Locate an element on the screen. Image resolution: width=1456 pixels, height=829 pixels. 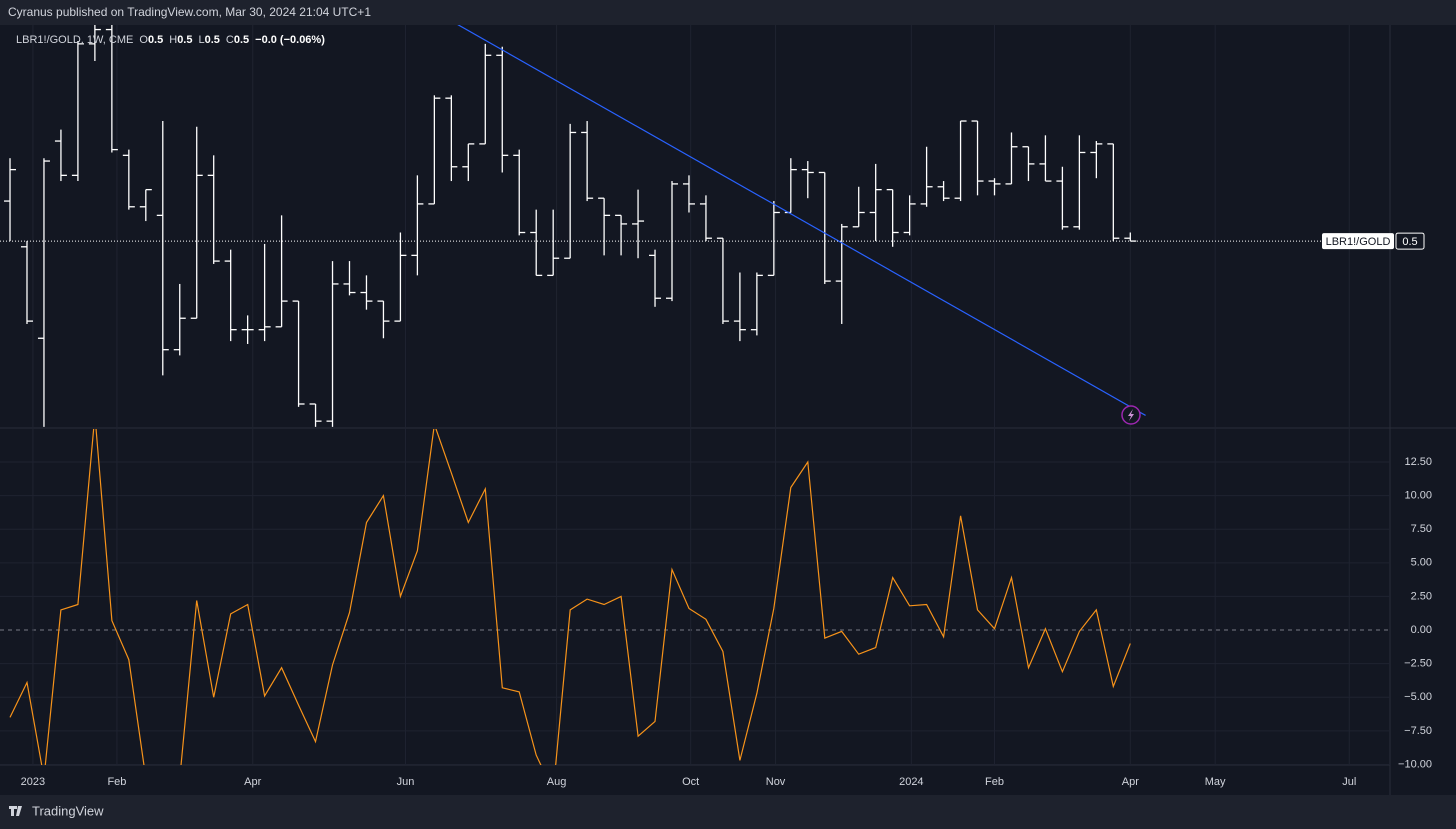
y-tick-label: −5.00 is located at coordinates (1418, 697).